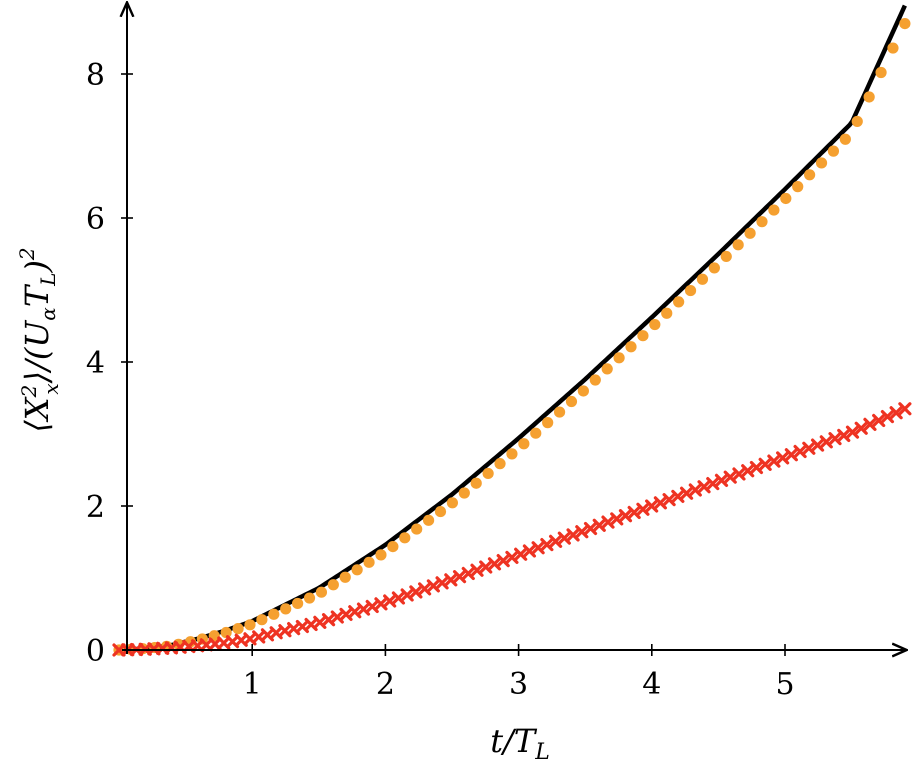  What do you see at coordinates (518, 684) in the screenshot?
I see `x-tick-label: 3` at bounding box center [518, 684].